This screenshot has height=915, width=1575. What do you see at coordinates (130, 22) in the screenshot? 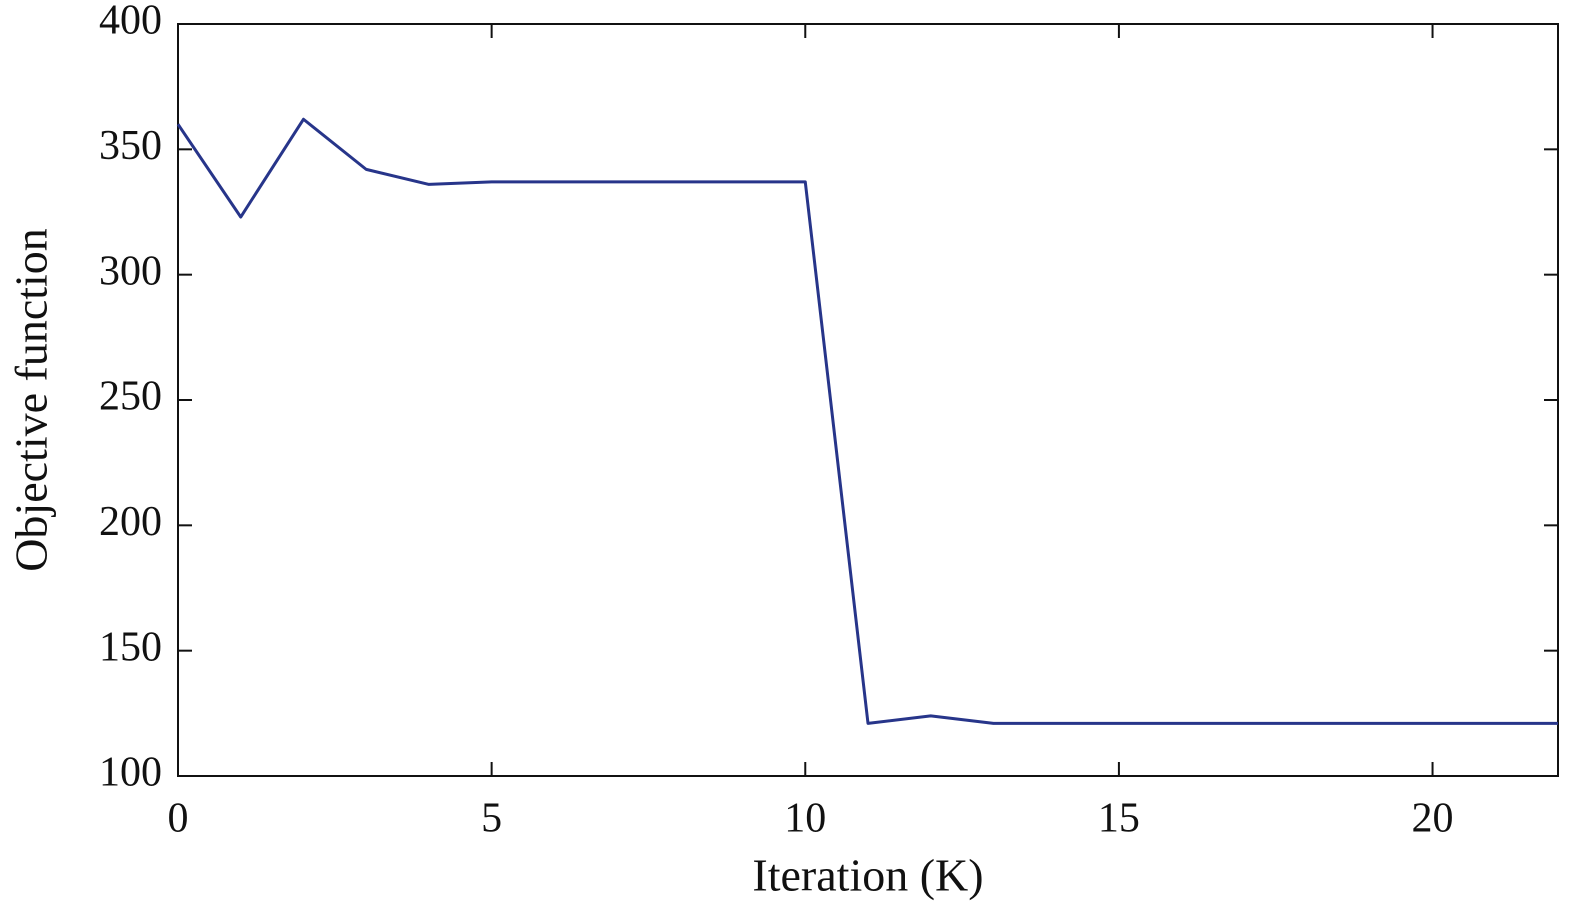
I see `y-tick-label: 400` at bounding box center [130, 22].